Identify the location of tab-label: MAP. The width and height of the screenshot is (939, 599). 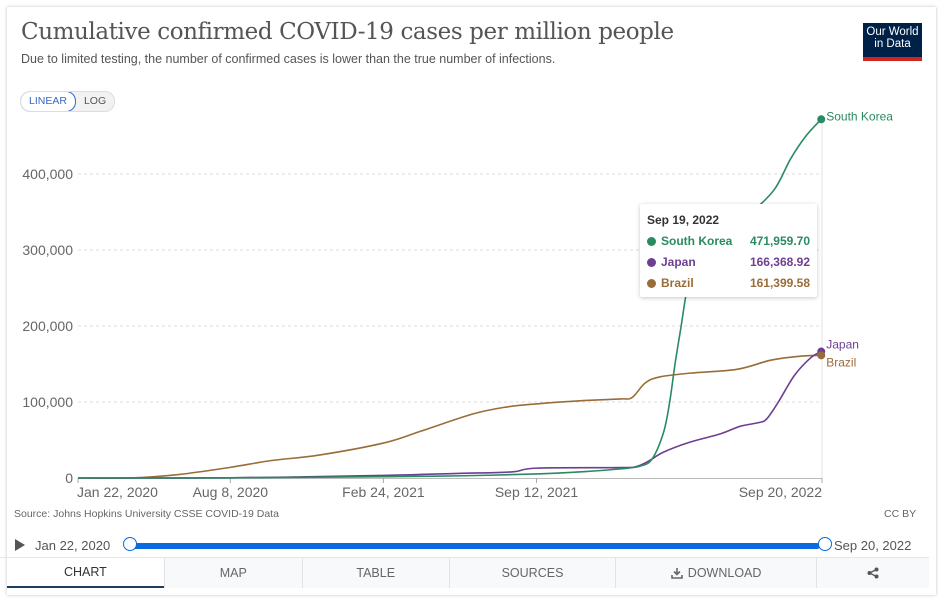
(233, 573).